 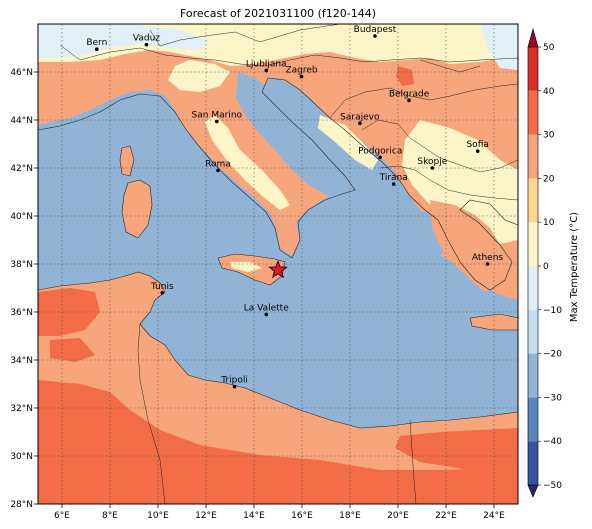 I want to click on lat-tick-label: 46°N, so click(x=21, y=73).